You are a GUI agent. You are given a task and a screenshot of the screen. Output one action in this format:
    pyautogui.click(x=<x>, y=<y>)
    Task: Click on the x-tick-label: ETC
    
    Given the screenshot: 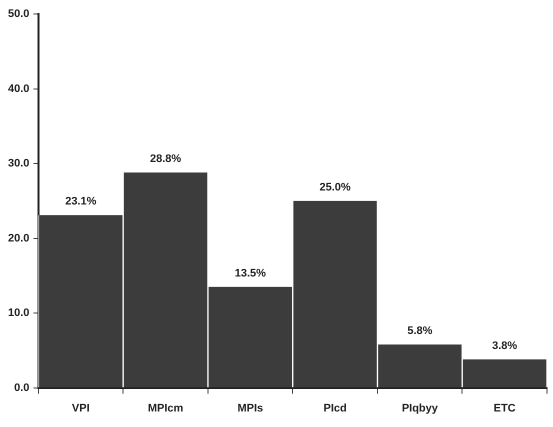 What is the action you would take?
    pyautogui.click(x=505, y=408)
    